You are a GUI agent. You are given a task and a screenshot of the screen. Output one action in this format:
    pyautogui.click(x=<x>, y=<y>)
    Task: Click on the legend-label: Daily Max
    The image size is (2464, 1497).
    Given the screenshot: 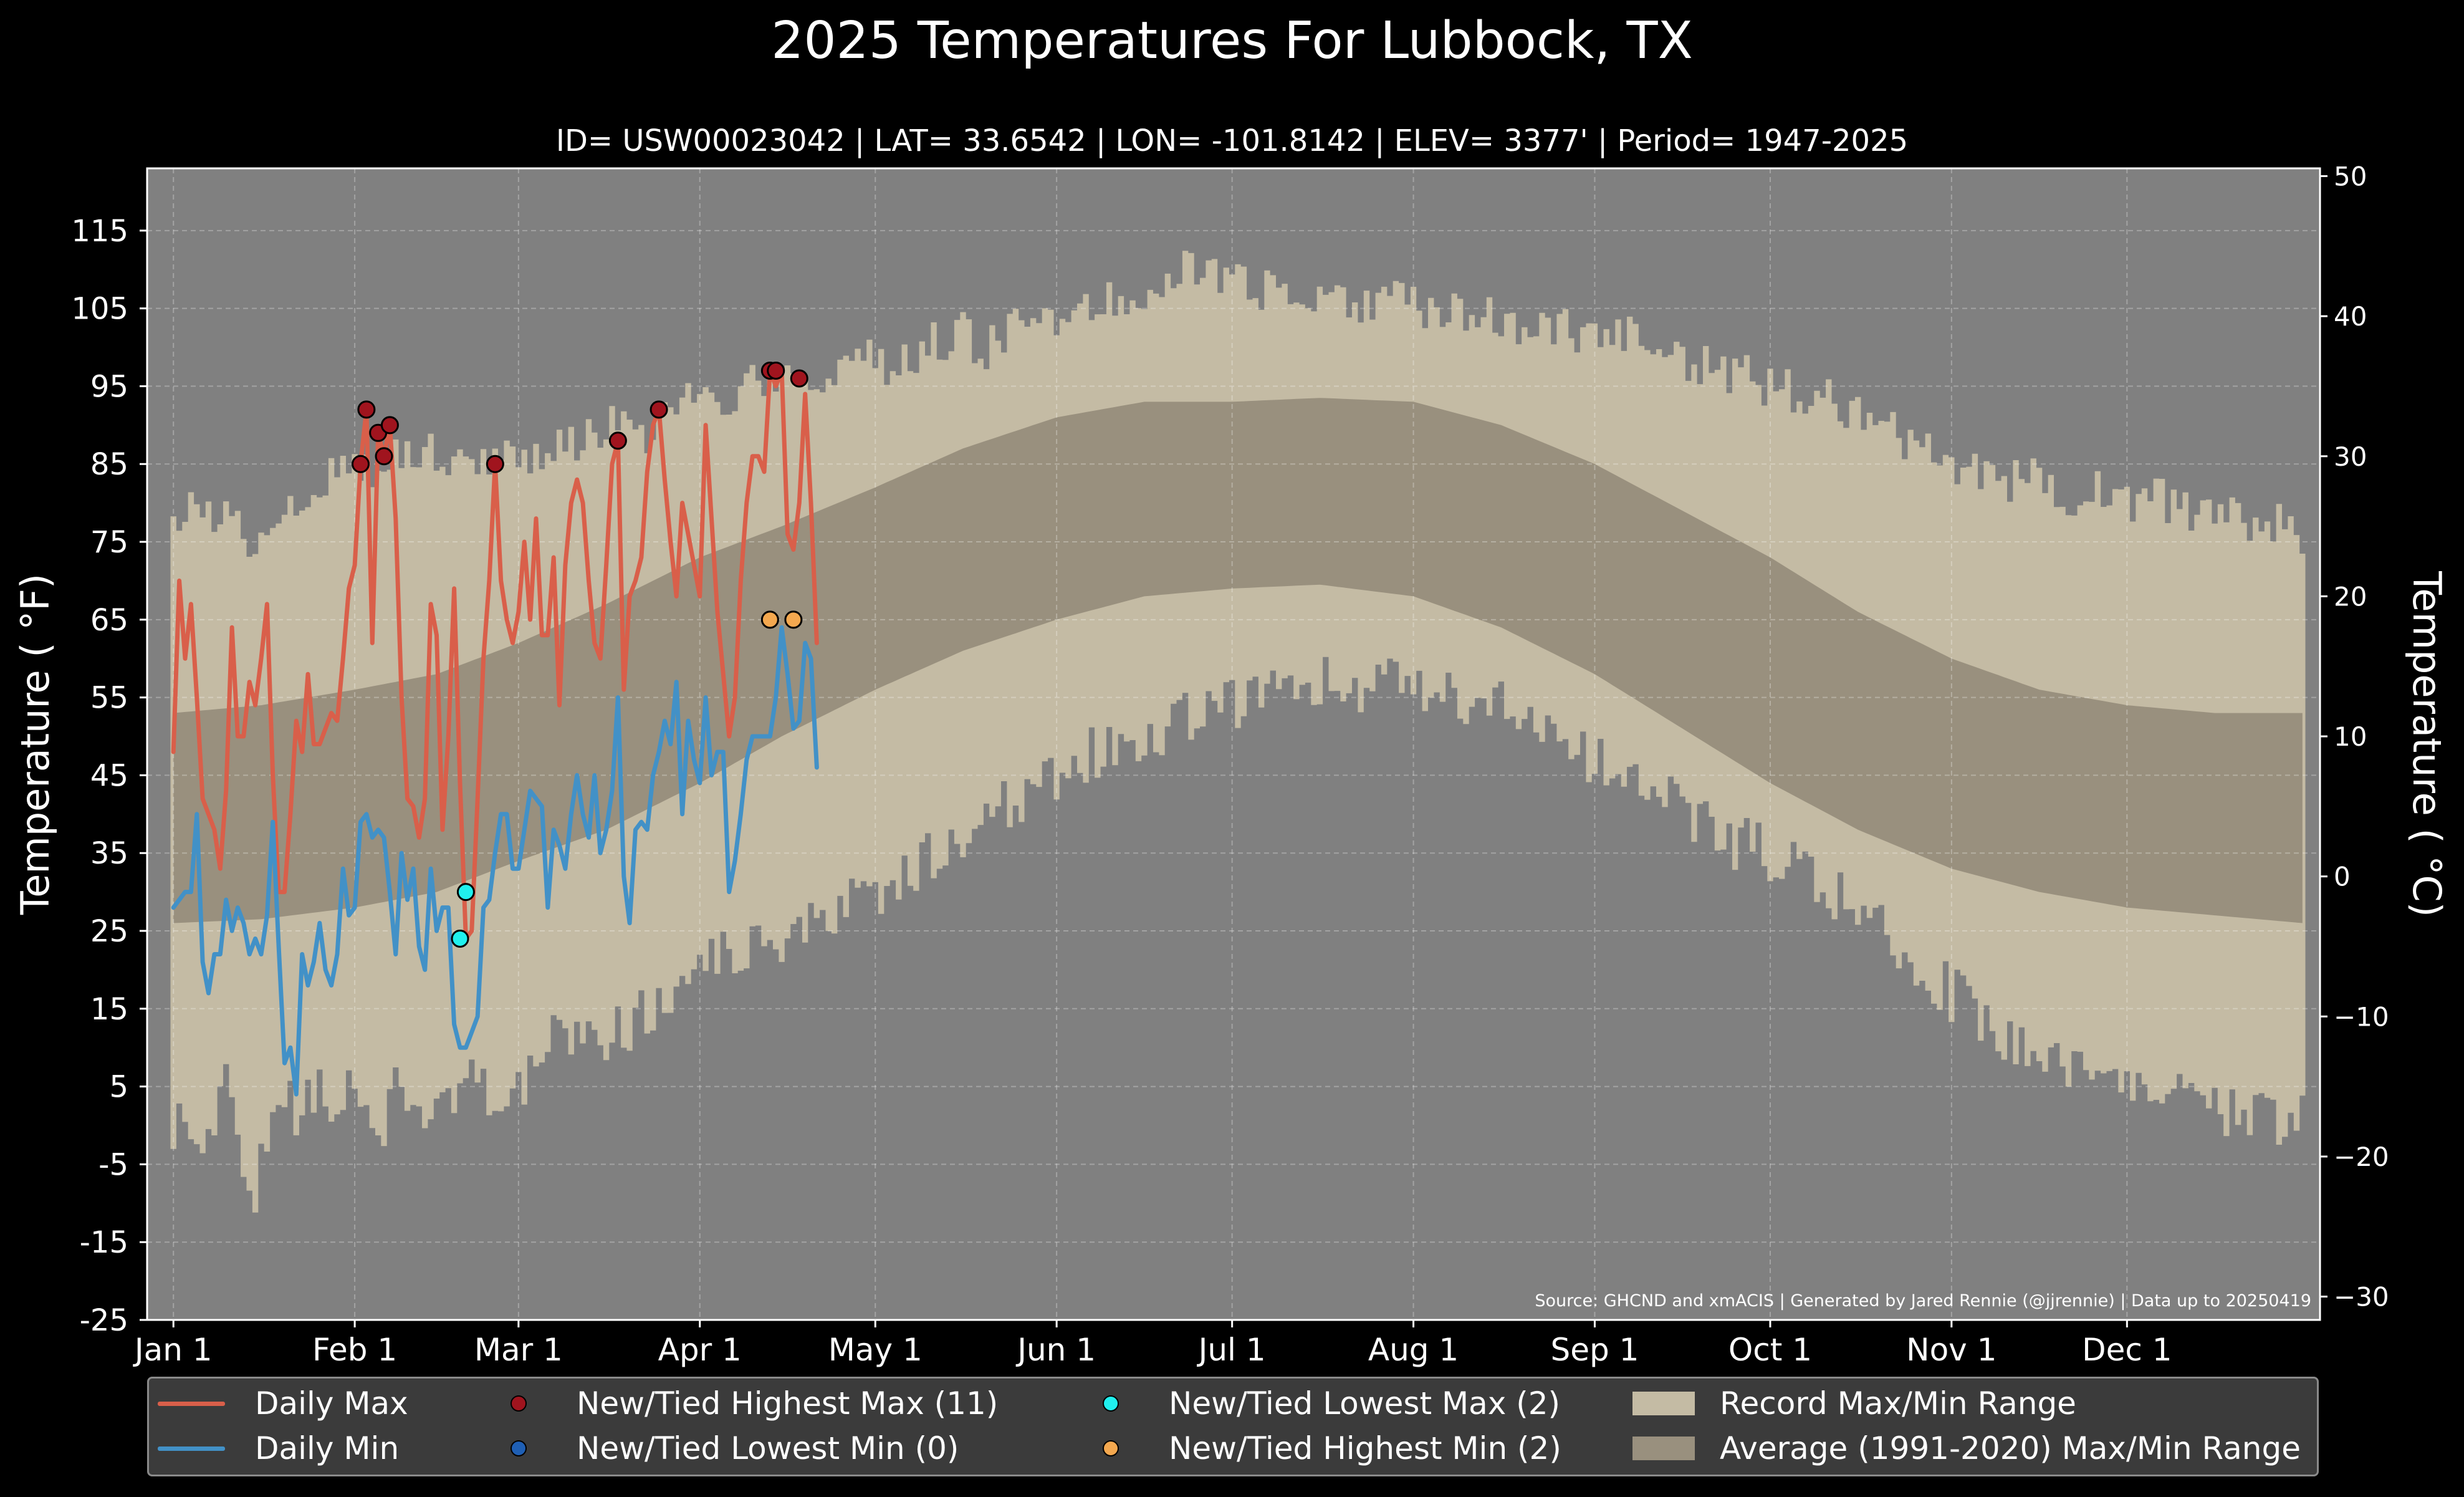 What is the action you would take?
    pyautogui.click(x=331, y=1403)
    